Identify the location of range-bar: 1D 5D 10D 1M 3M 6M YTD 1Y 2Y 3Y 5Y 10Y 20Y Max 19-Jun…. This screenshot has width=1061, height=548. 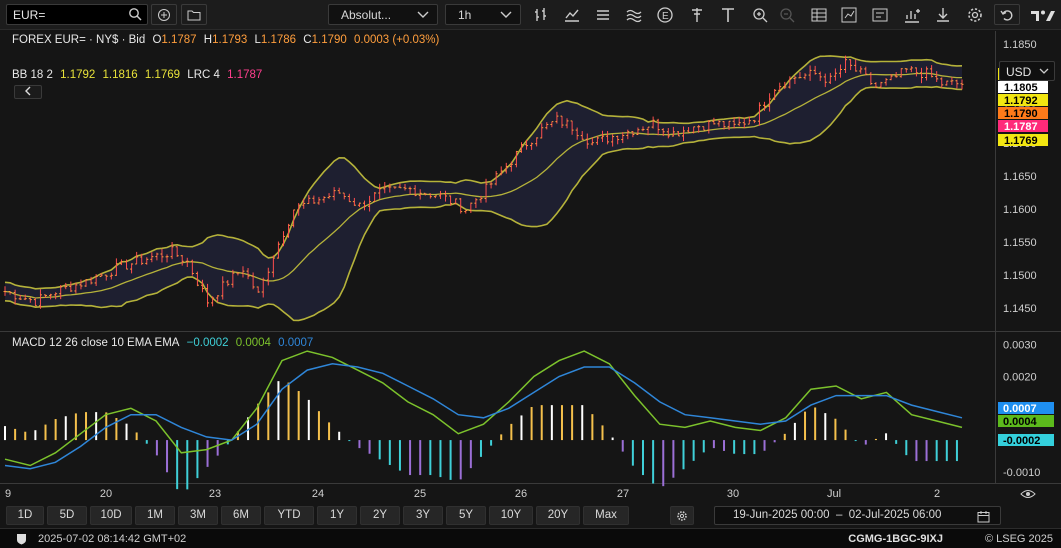
(530, 515).